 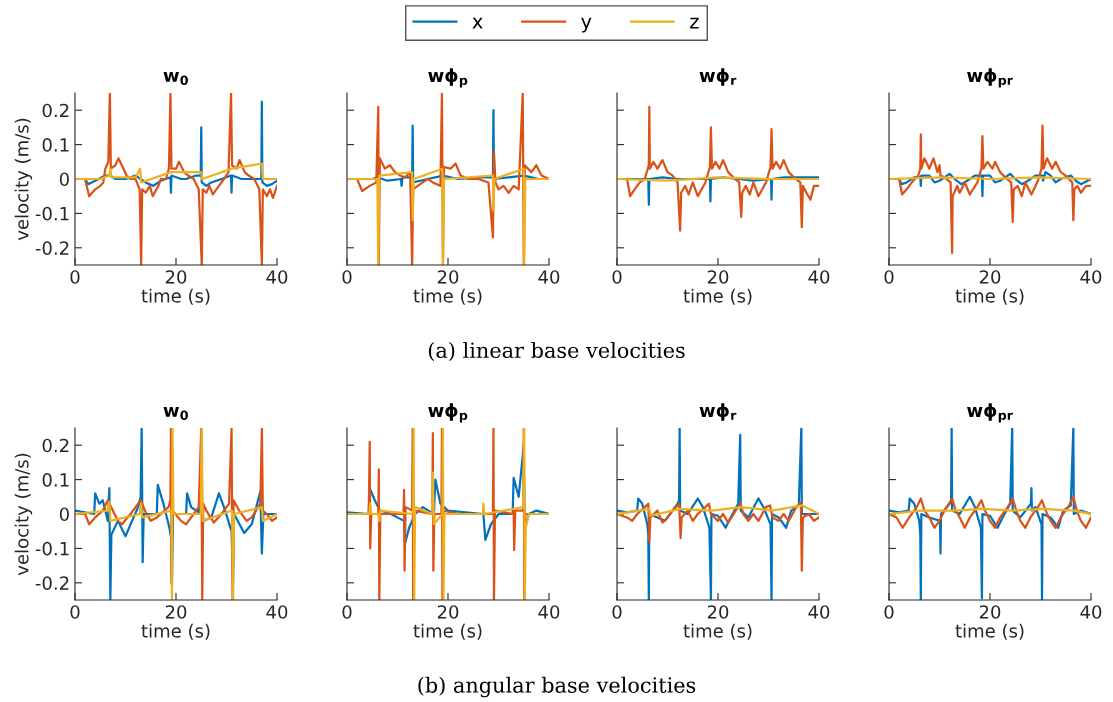 What do you see at coordinates (477, 23) in the screenshot?
I see `legend-label: x` at bounding box center [477, 23].